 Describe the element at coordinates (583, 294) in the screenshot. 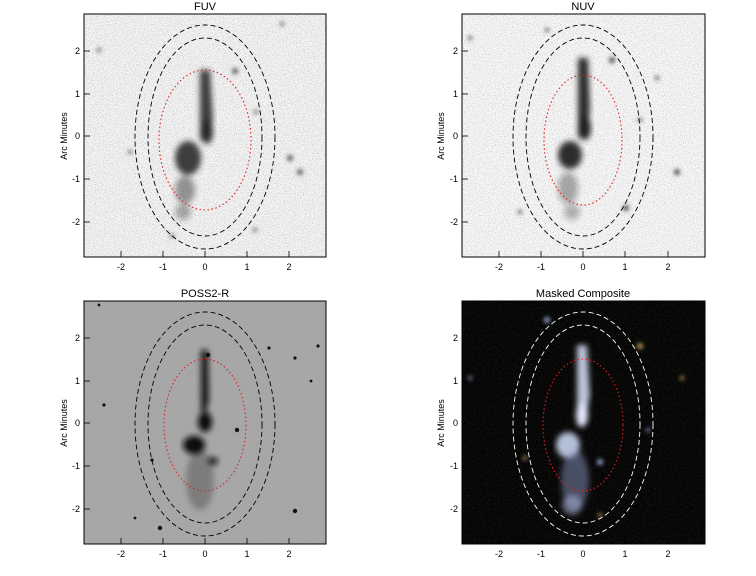

I see `panel-title: Masked Composite` at that location.